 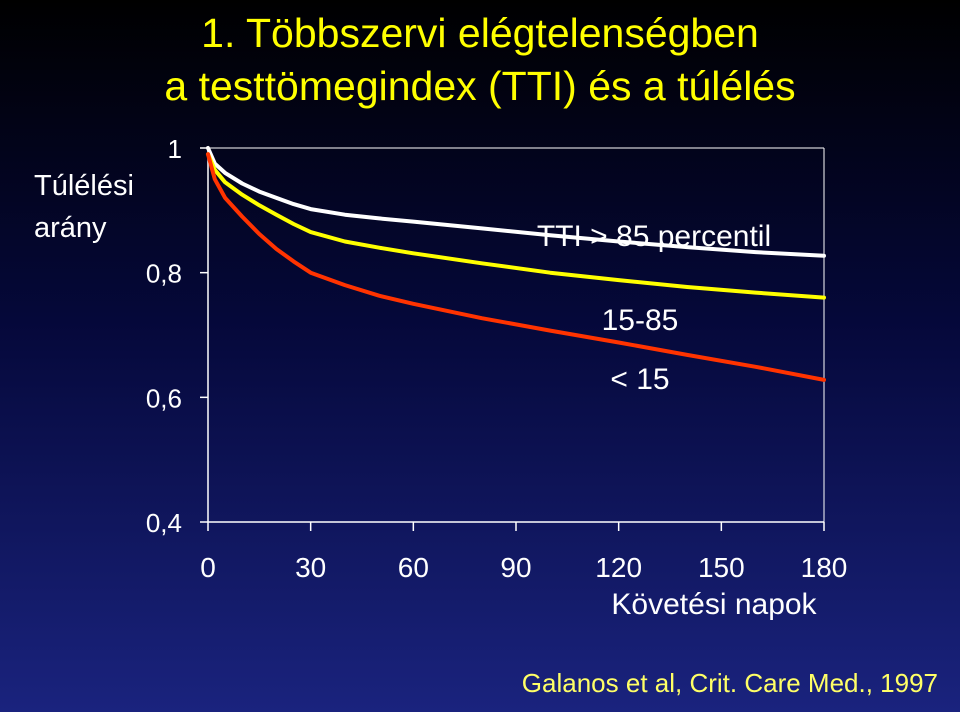 I want to click on series-label-0: TTI > 85 percentil, so click(x=654, y=236).